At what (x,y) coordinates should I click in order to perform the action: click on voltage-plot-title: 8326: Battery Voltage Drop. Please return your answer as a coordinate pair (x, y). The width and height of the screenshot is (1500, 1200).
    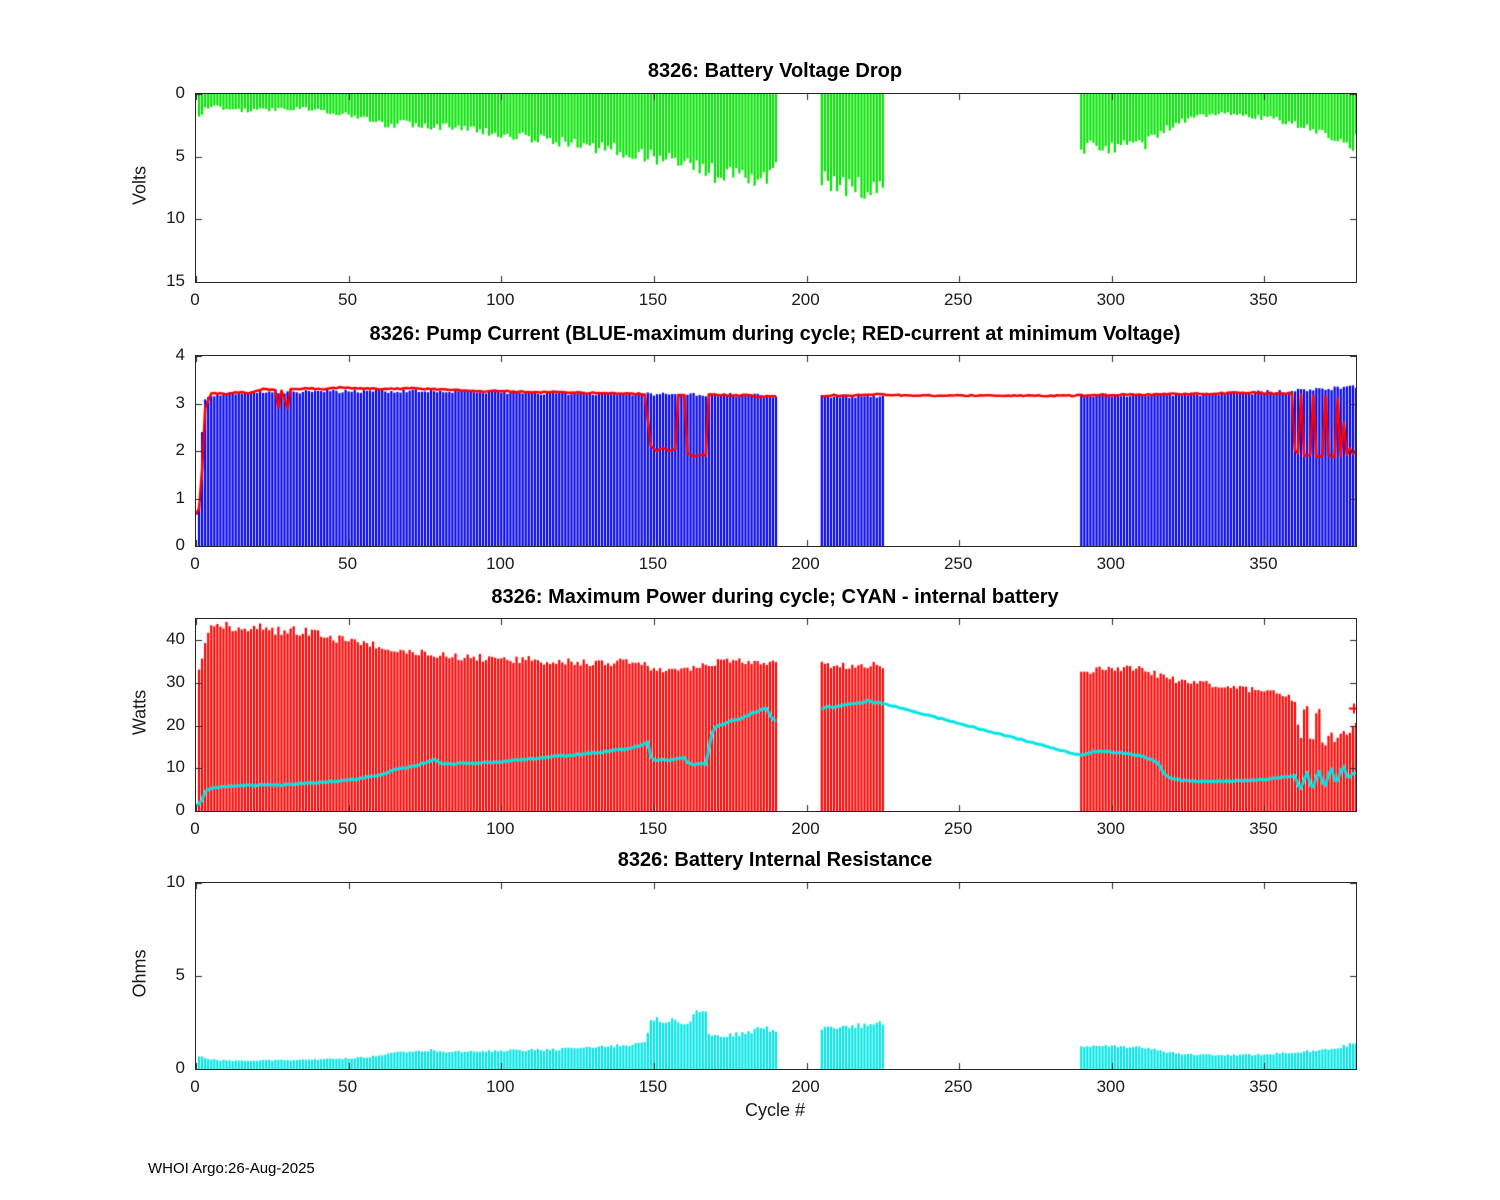
    Looking at the image, I should click on (775, 71).